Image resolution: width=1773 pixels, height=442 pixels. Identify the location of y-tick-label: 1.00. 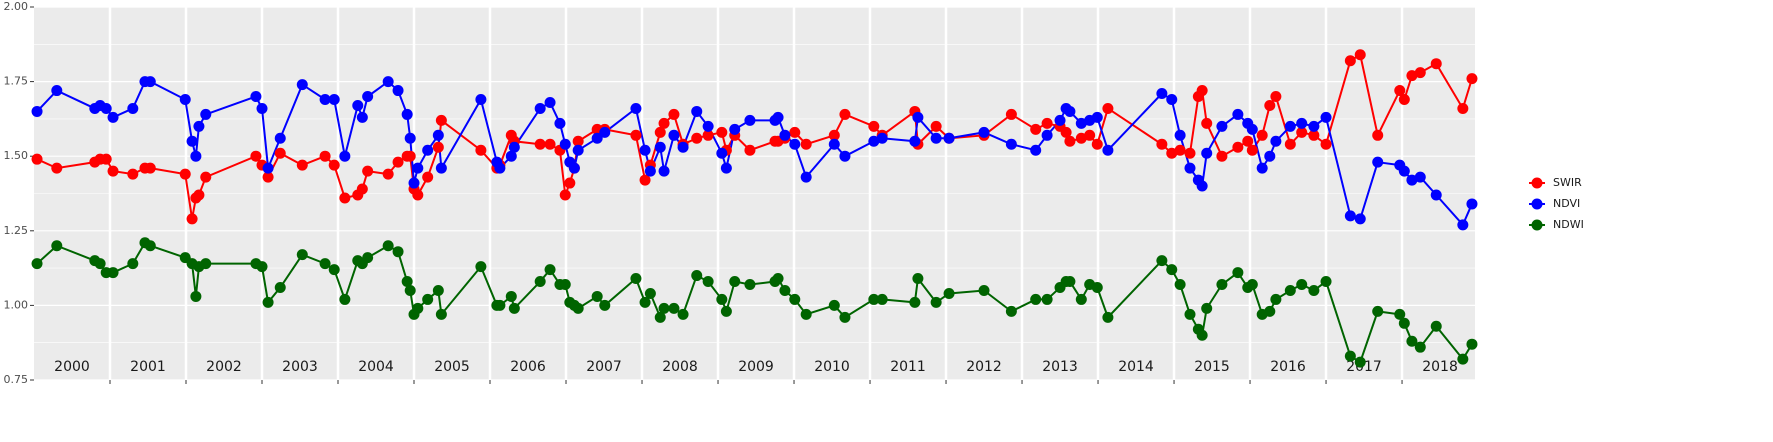
(16, 304).